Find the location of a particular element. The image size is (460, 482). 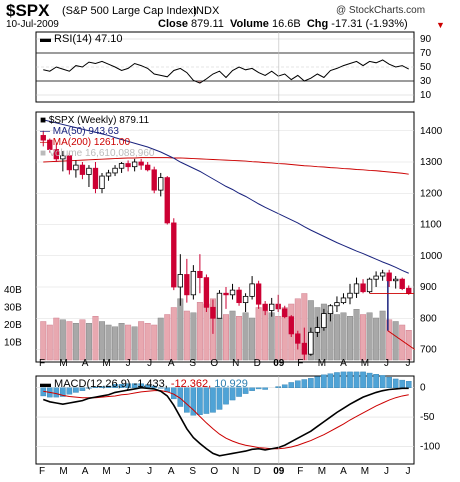

down-arrow-icon: ▼ is located at coordinates (440, 25).